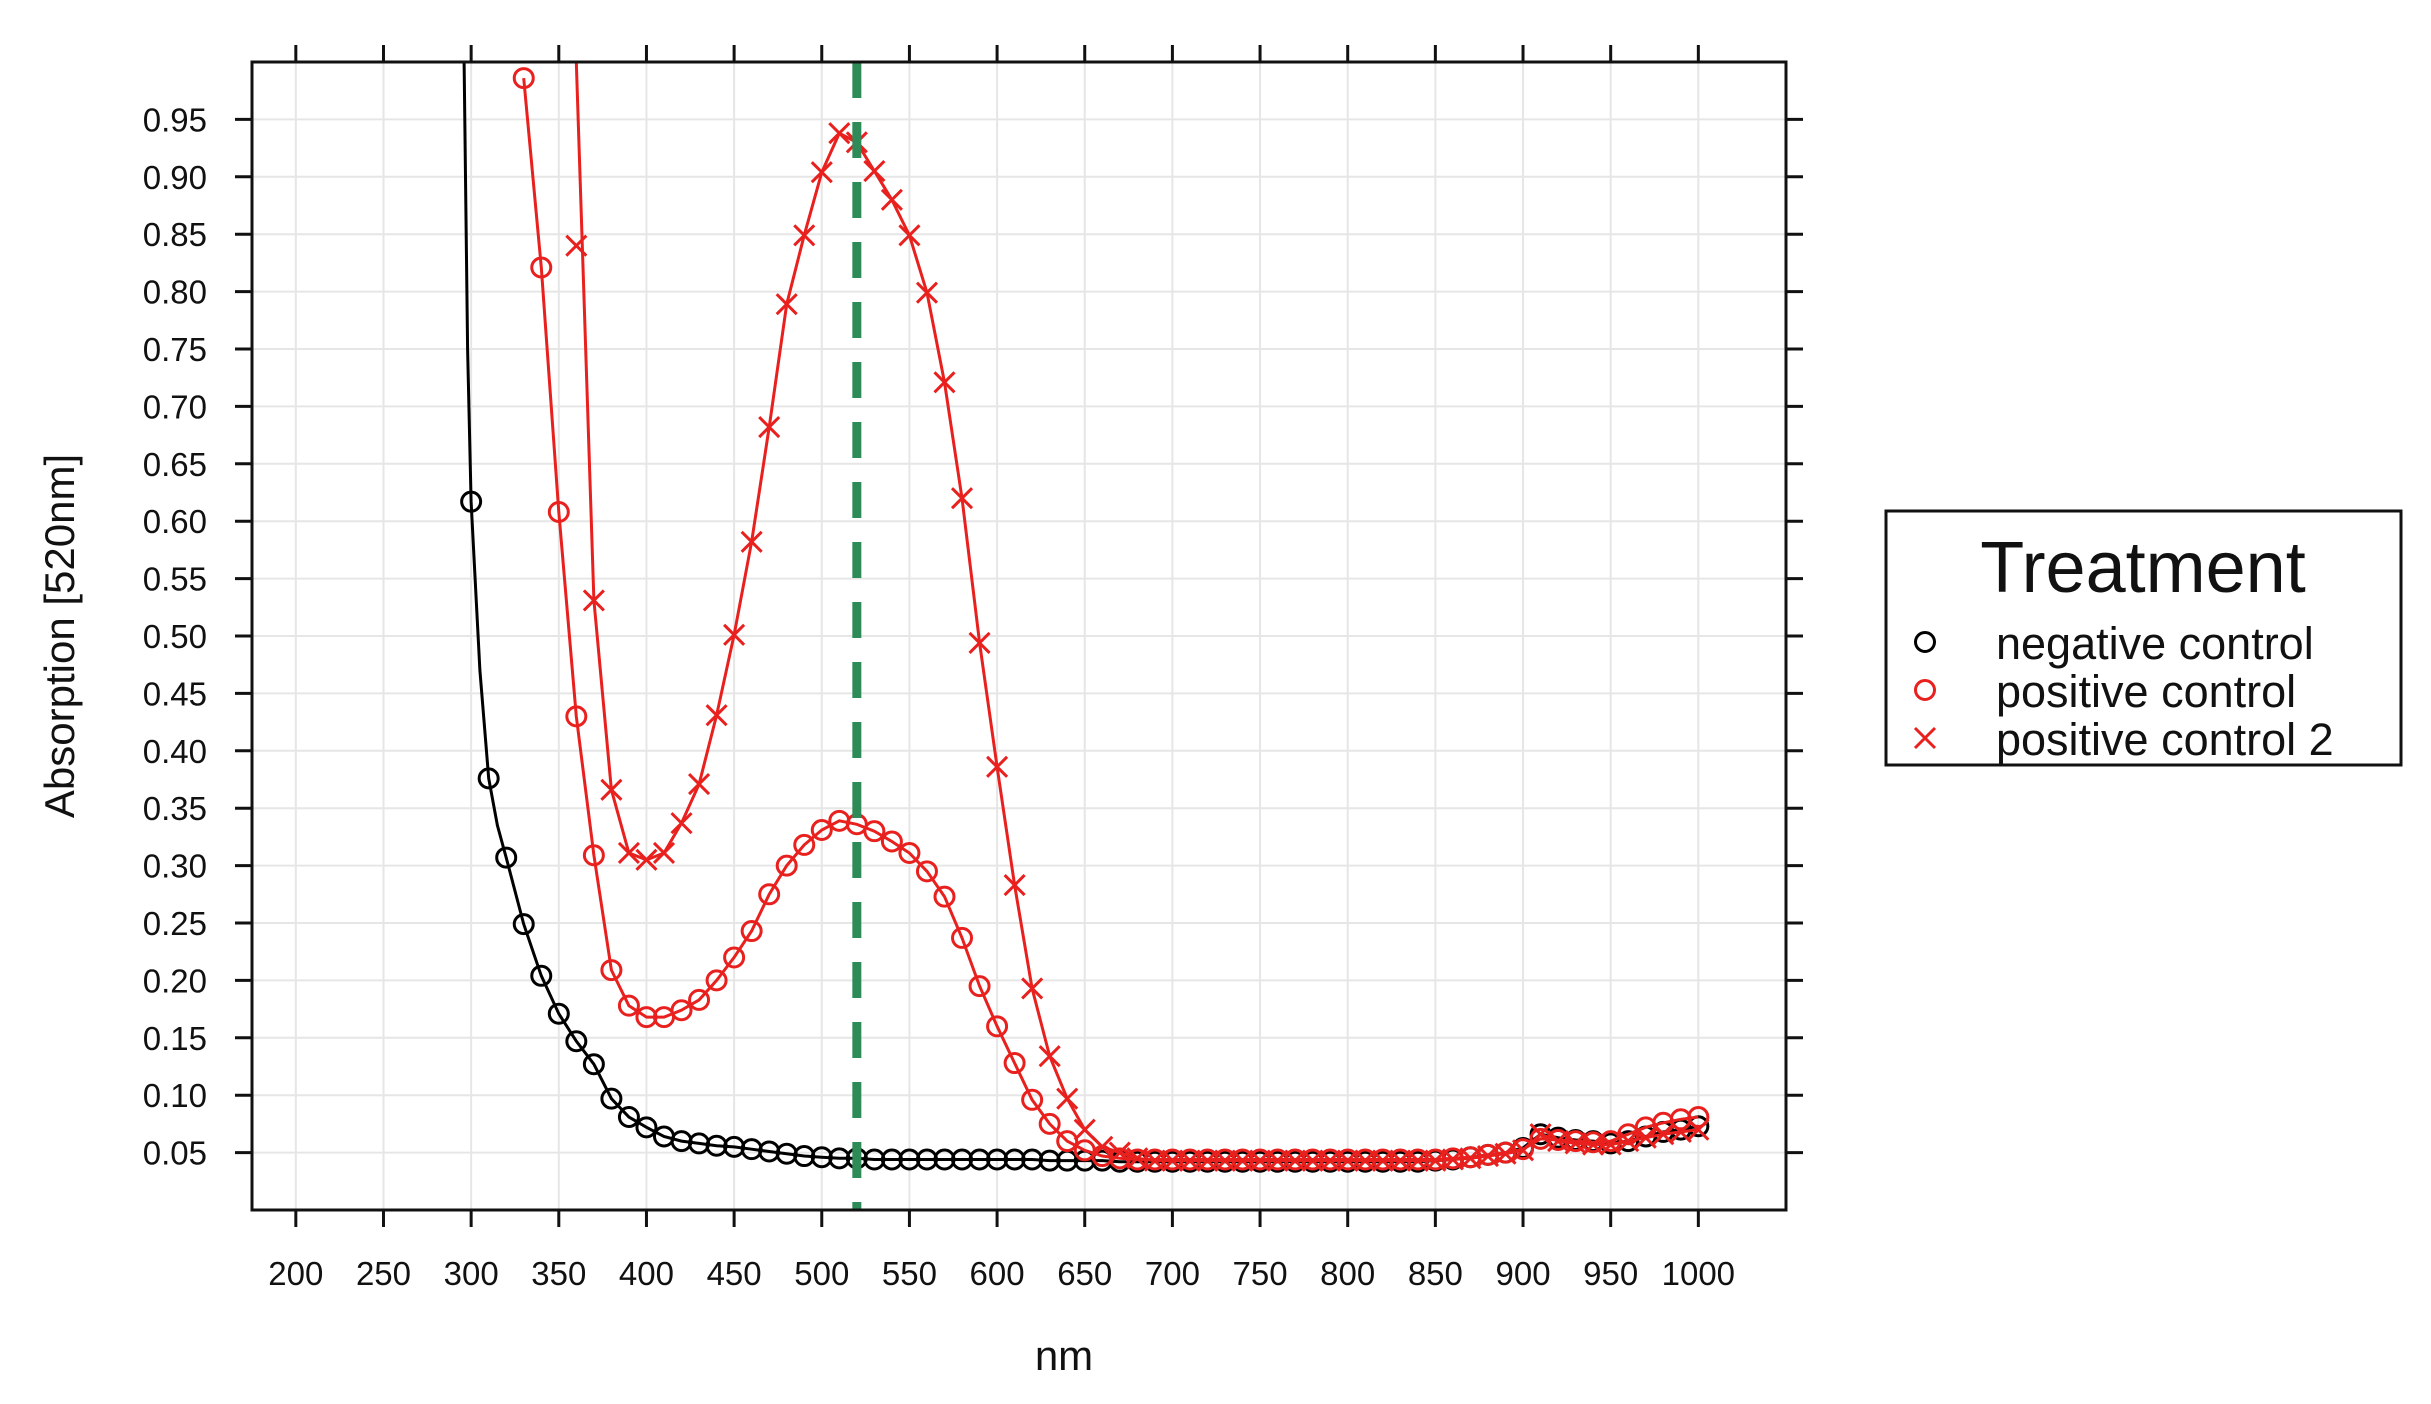  What do you see at coordinates (175, 349) in the screenshot?
I see `y-tick-label: 0.75` at bounding box center [175, 349].